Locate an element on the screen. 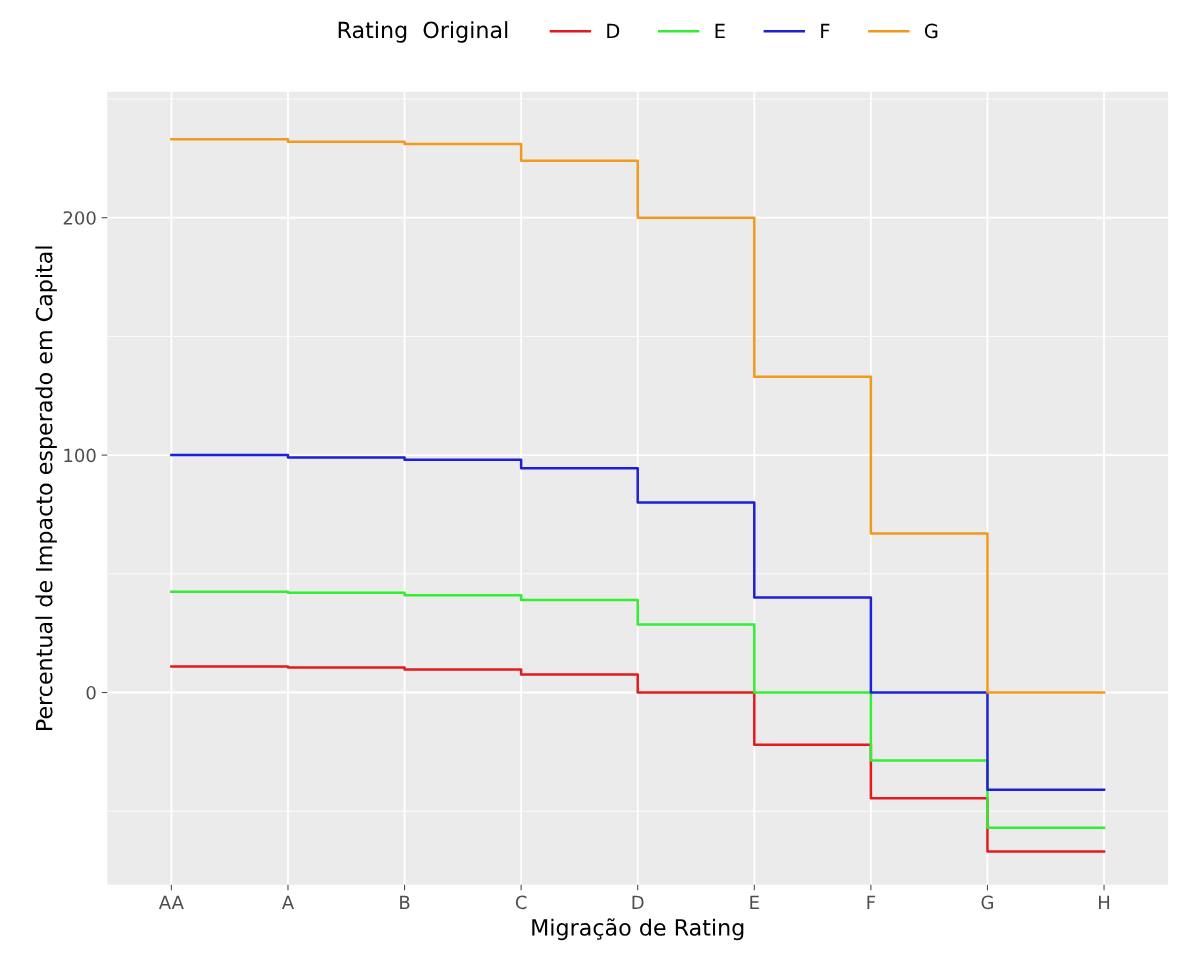 This screenshot has width=1192, height=967. legend-label: F is located at coordinates (825, 31).